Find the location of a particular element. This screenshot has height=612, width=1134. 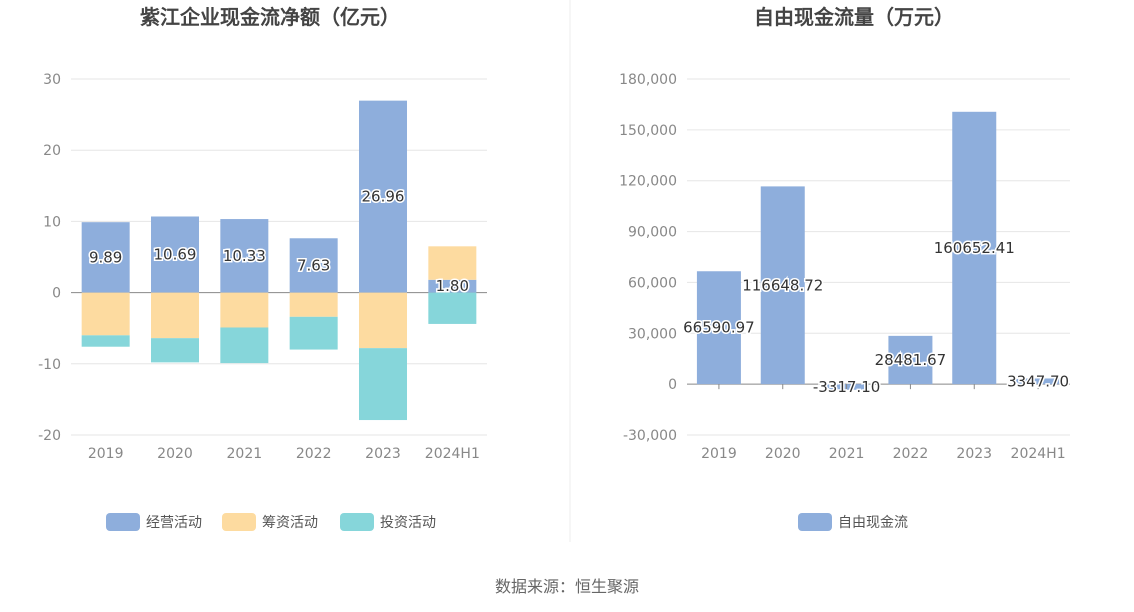

data-label: 26.96 is located at coordinates (383, 197).